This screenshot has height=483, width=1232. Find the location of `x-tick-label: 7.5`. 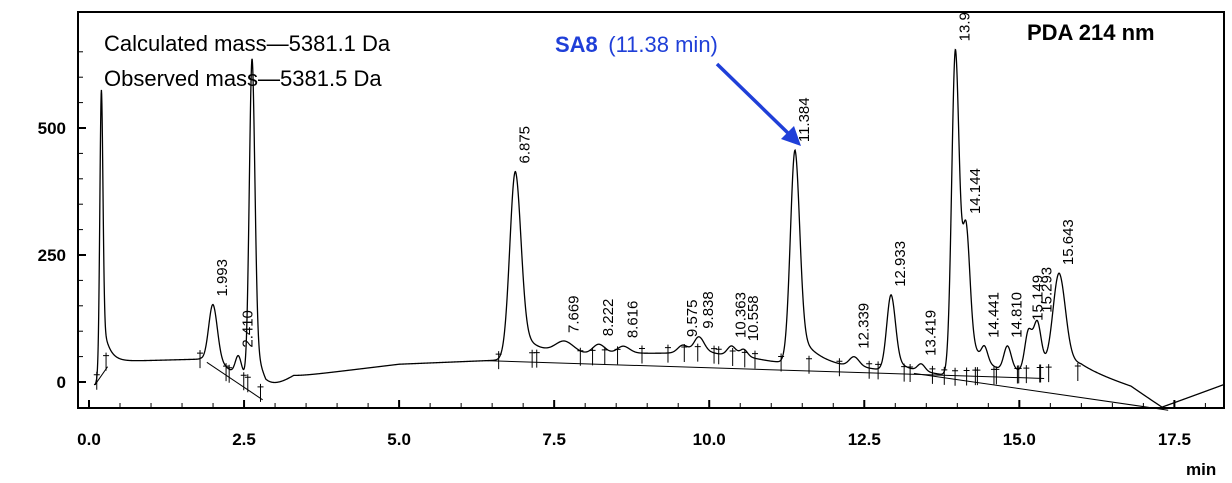

x-tick-label: 7.5 is located at coordinates (554, 439).